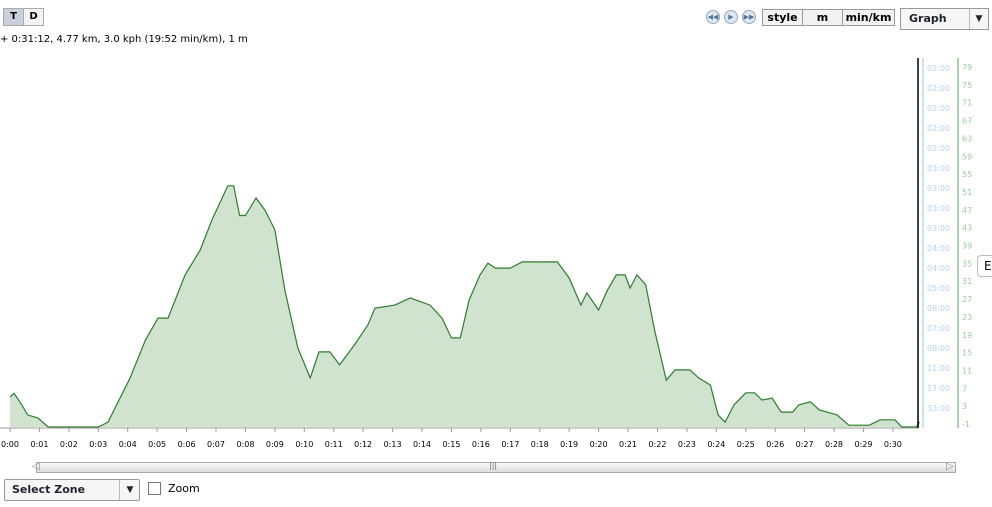 The width and height of the screenshot is (992, 507). What do you see at coordinates (938, 308) in the screenshot?
I see `pace-tick-label: 06:00` at bounding box center [938, 308].